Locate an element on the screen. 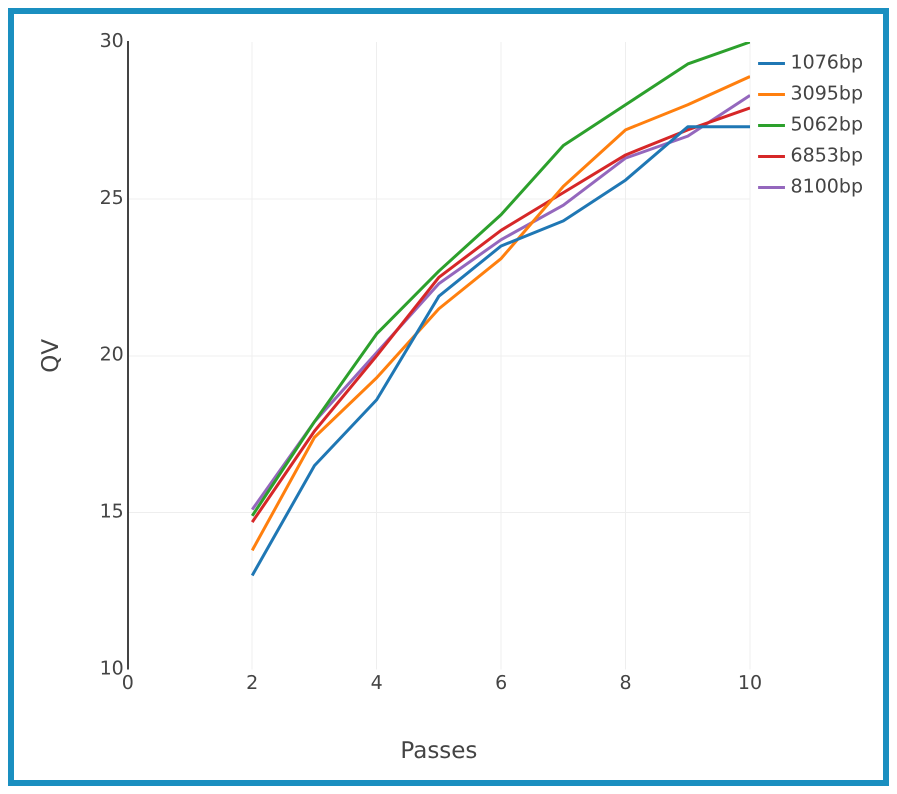 The image size is (897, 794). x-axis-title: Passes is located at coordinates (439, 751).